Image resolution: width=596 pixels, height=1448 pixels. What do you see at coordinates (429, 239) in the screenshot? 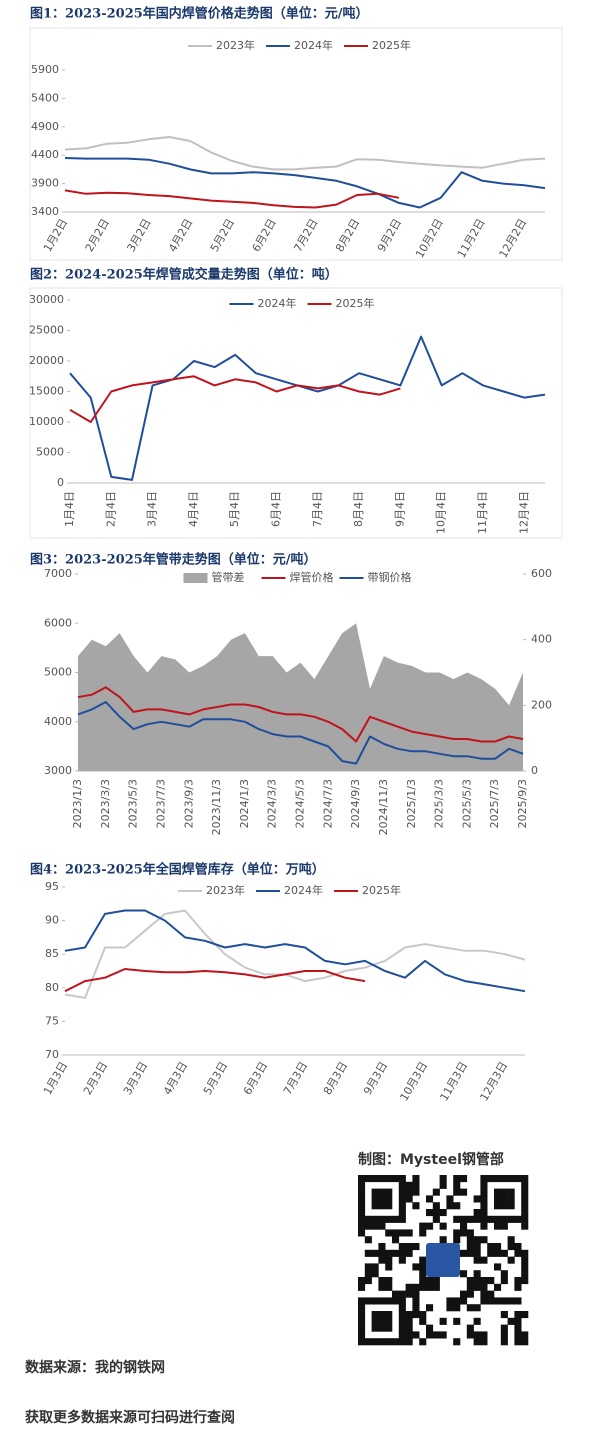
I see `x-tick-label: 10月2日` at bounding box center [429, 239].